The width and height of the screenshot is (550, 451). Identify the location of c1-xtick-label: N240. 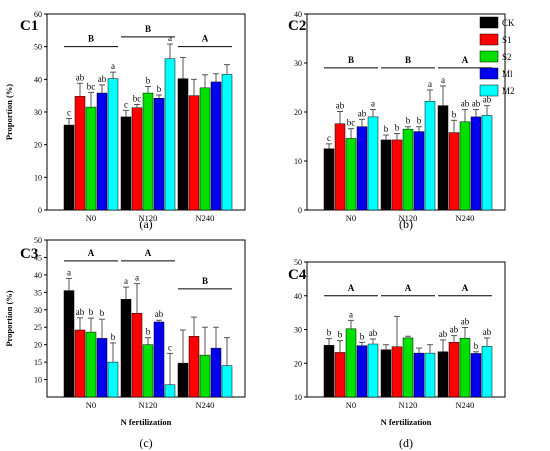
(205, 218).